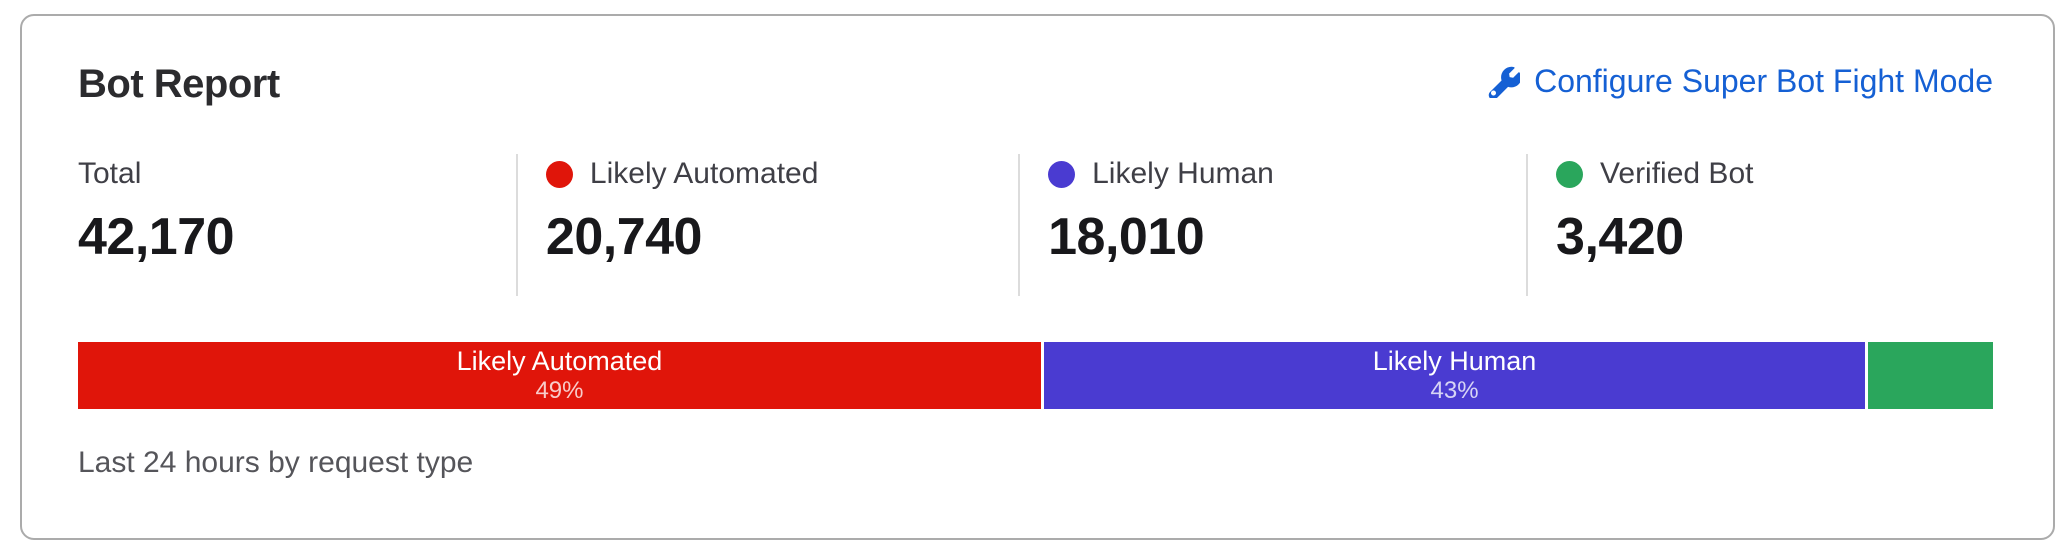 This screenshot has width=2062, height=550. What do you see at coordinates (1759, 225) in the screenshot?
I see `stat-verified-bot: Verified Bot 3,420` at bounding box center [1759, 225].